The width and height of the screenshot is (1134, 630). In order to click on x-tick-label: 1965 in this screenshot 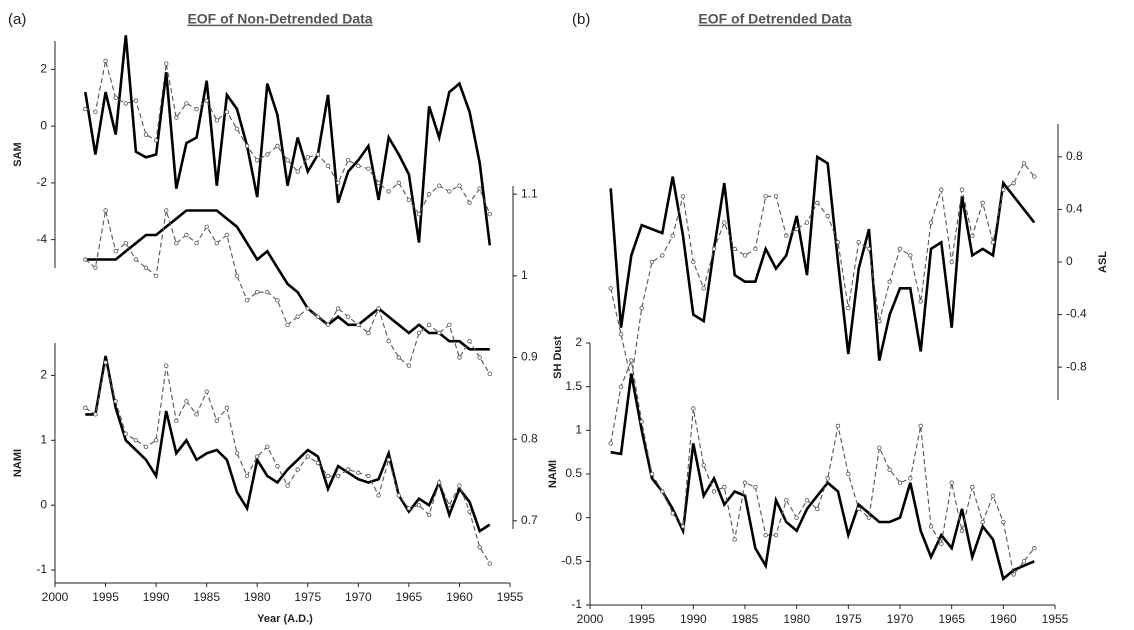, I will do `click(951, 619)`.